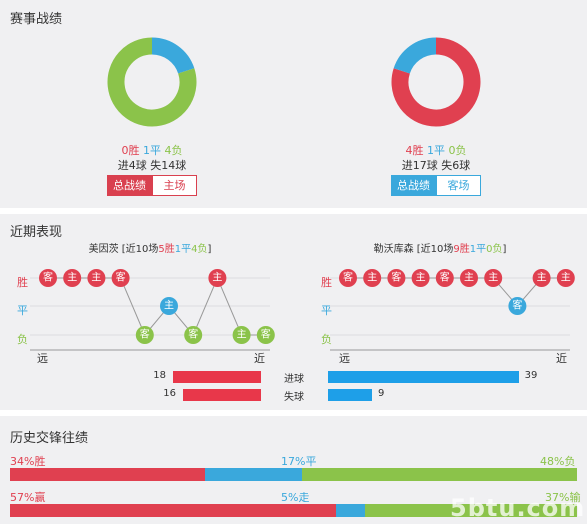  What do you see at coordinates (42, 358) in the screenshot?
I see `home-far-label: 远` at bounding box center [42, 358].